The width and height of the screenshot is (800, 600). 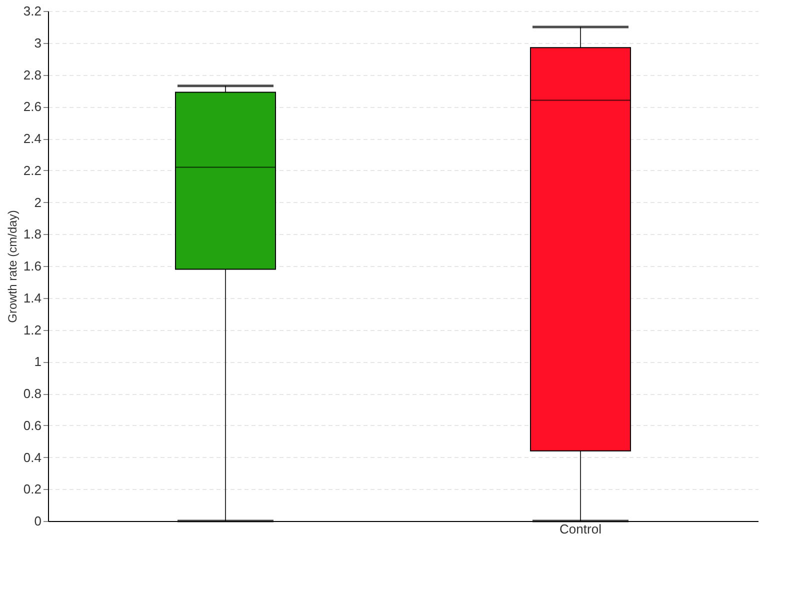 I want to click on y-tick-label: 3.2, so click(x=32, y=11).